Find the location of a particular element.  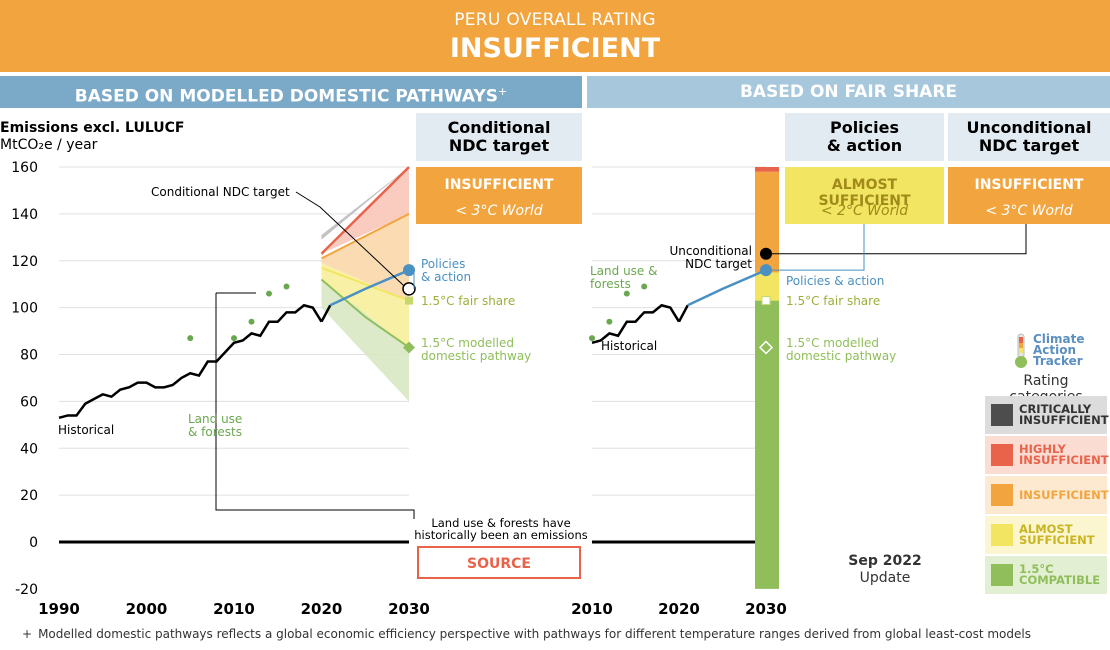

fair-share-label-right: 1.5°C fair share is located at coordinates (833, 301).